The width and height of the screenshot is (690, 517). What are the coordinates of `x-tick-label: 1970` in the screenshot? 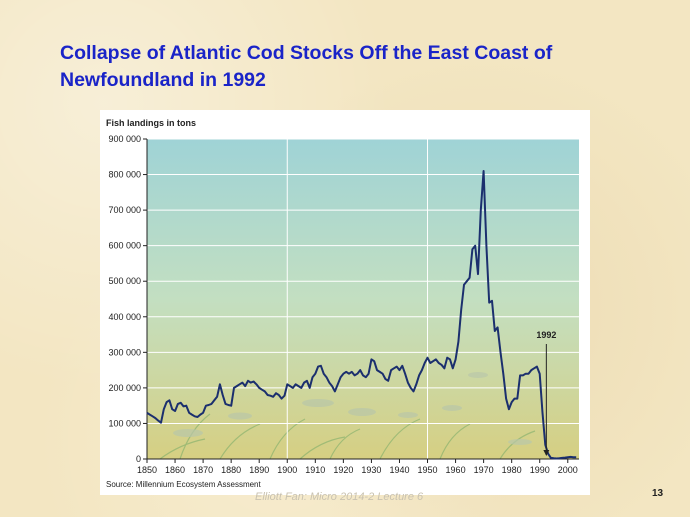 It's located at (484, 470).